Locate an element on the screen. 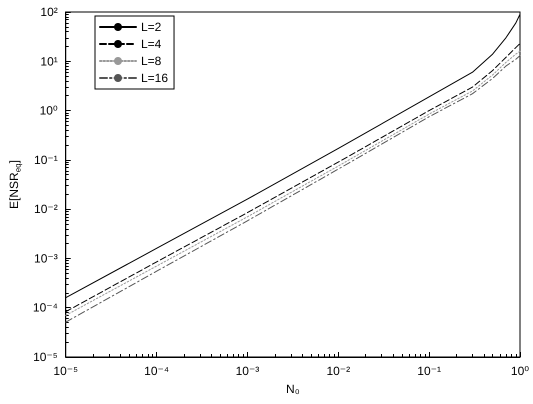 The image size is (533, 404). y-tick-label: 10⁻³ is located at coordinates (46, 258).